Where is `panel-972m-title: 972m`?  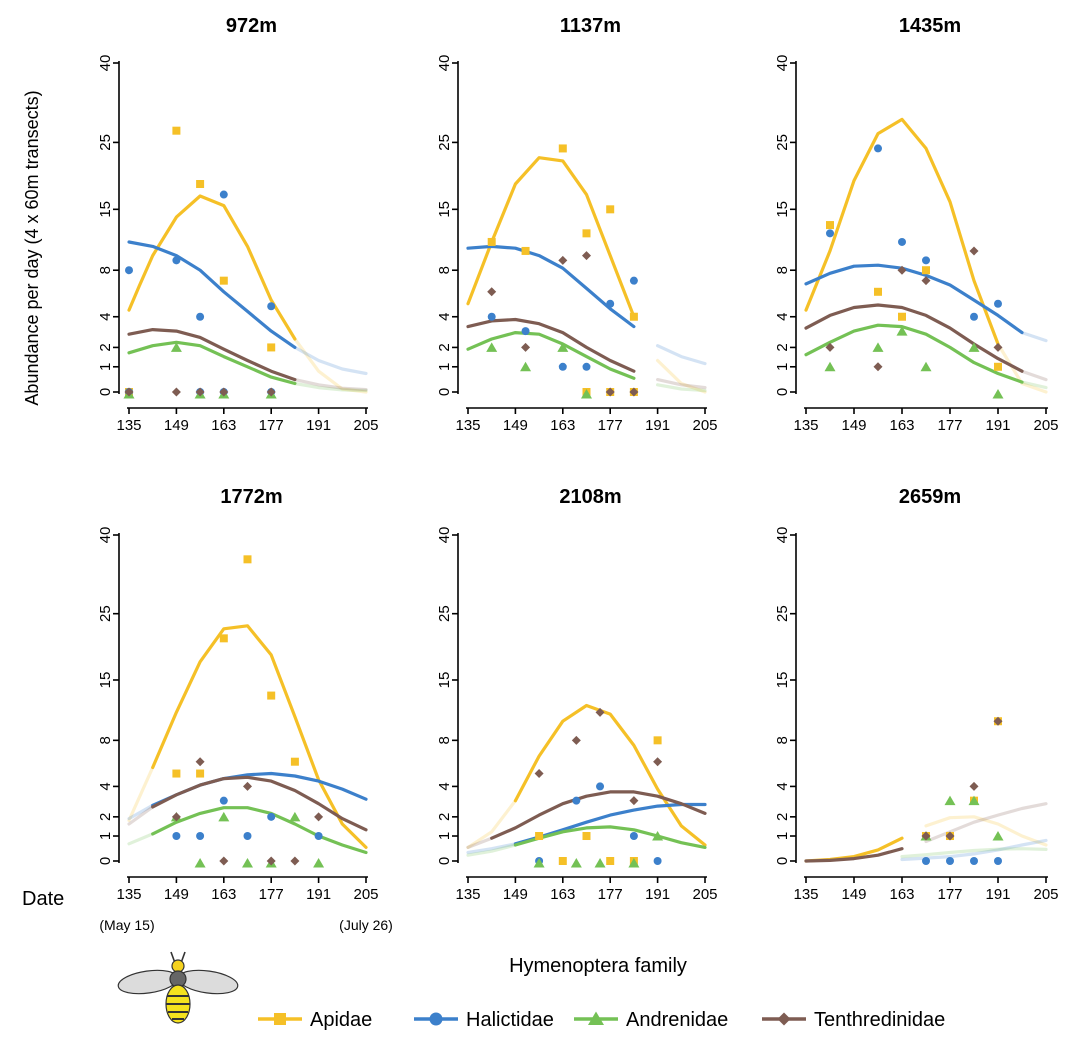
panel-972m-title: 972m is located at coordinates (251, 26).